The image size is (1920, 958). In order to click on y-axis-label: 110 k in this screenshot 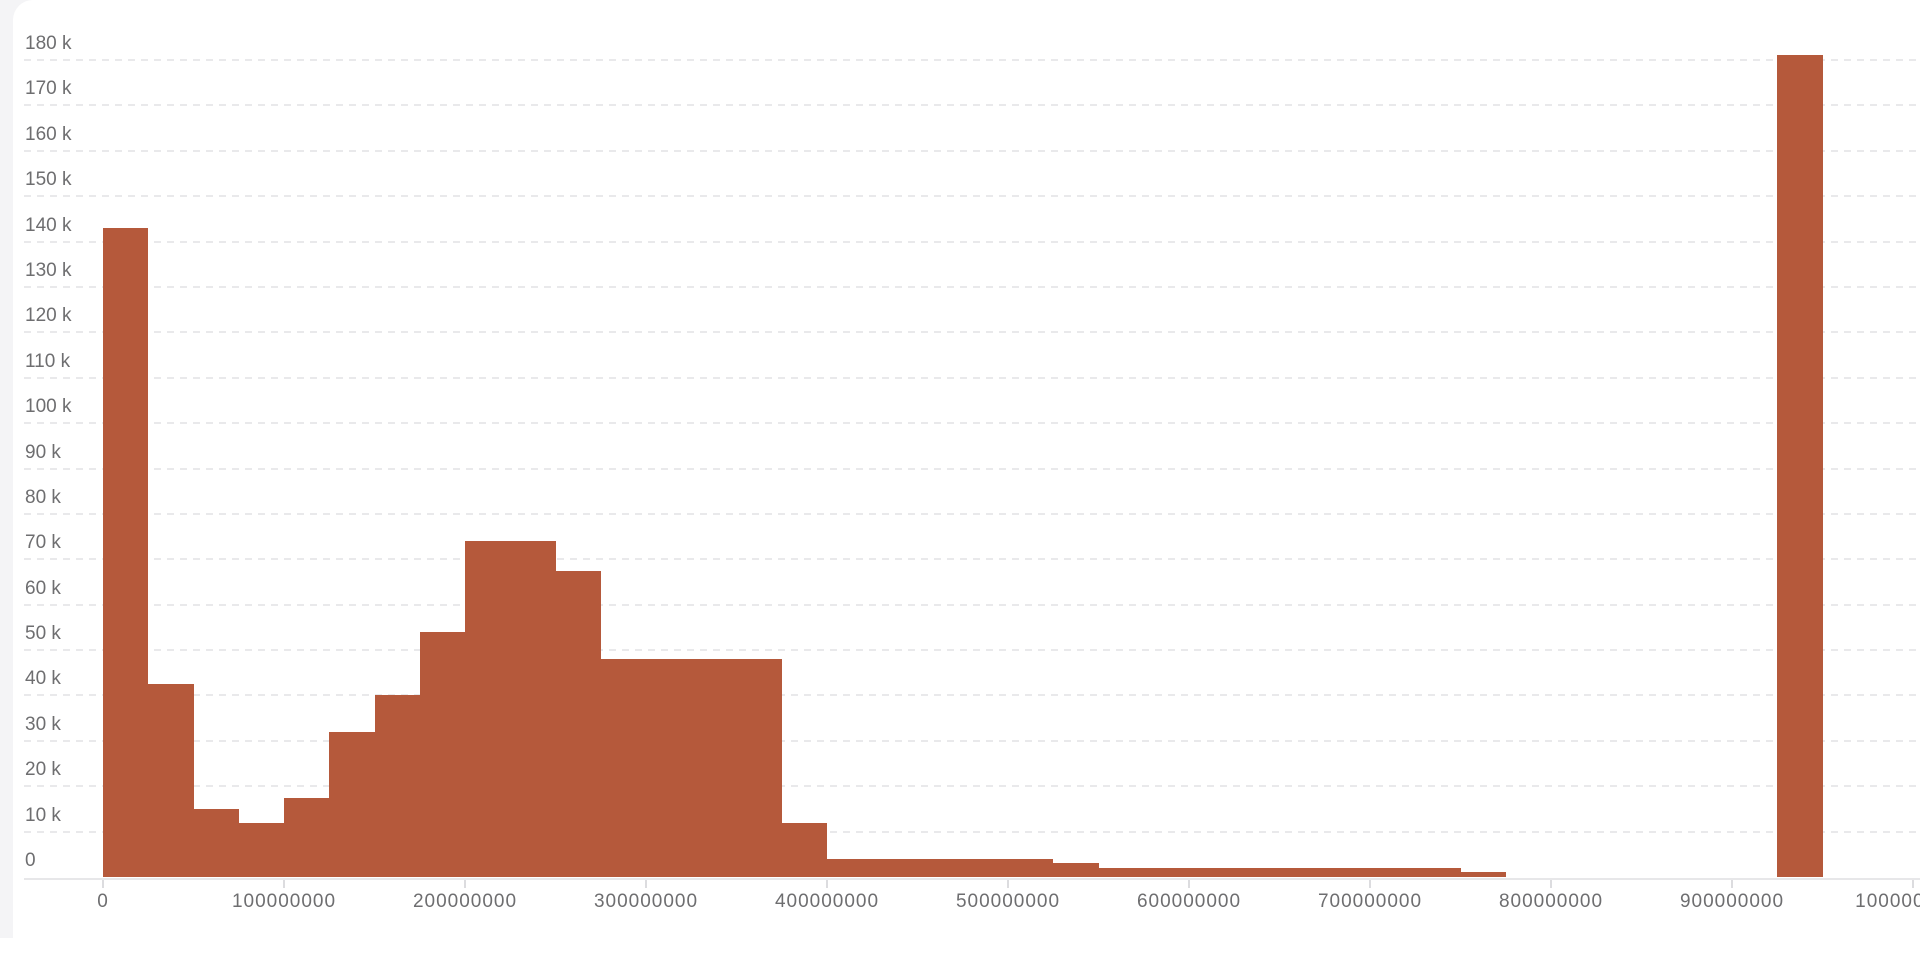, I will do `click(48, 361)`.